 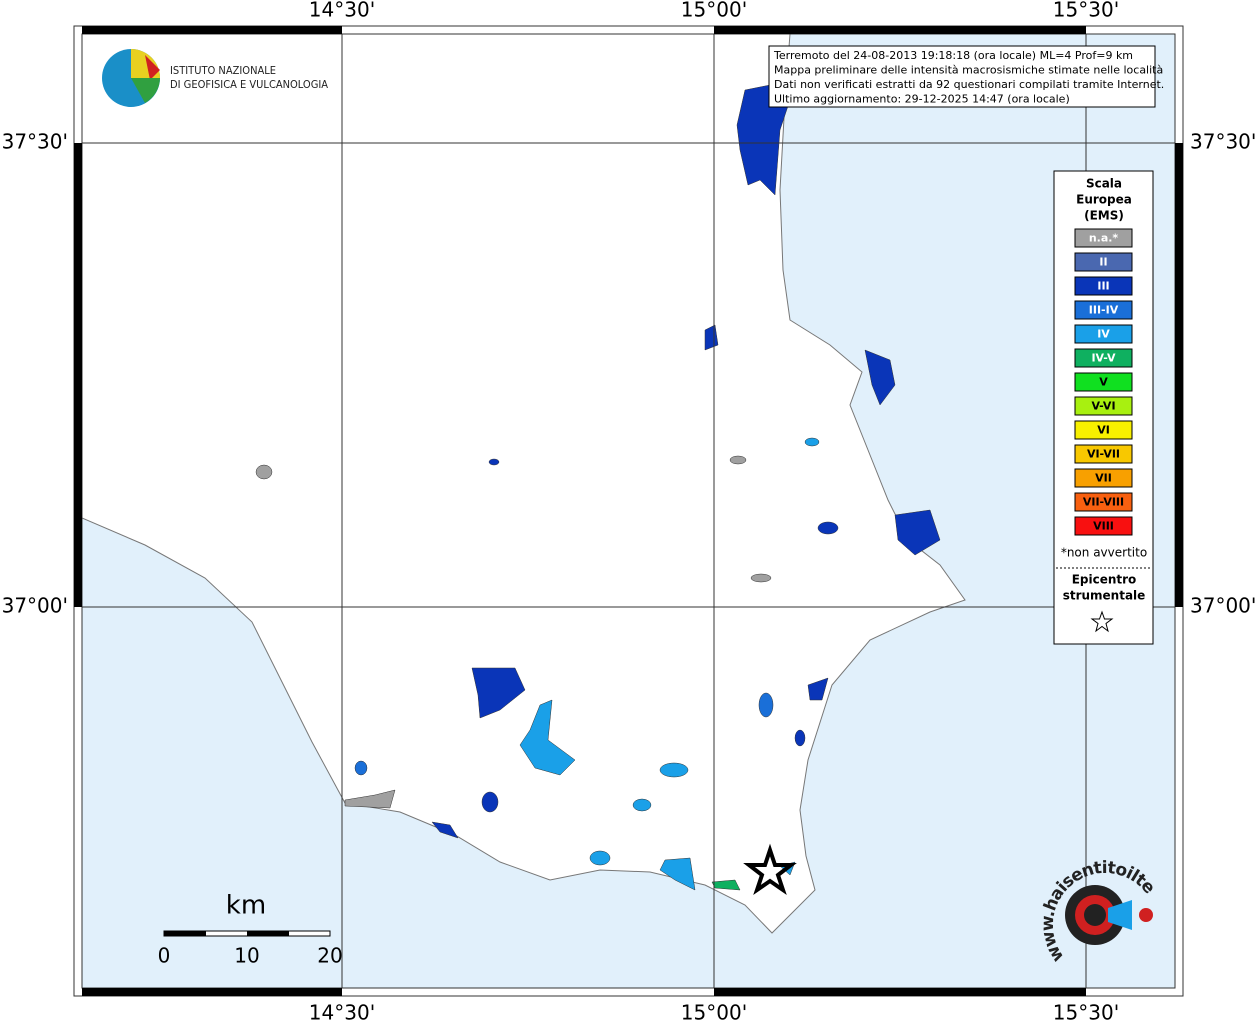 I want to click on scale-unit: km, so click(x=246, y=906).